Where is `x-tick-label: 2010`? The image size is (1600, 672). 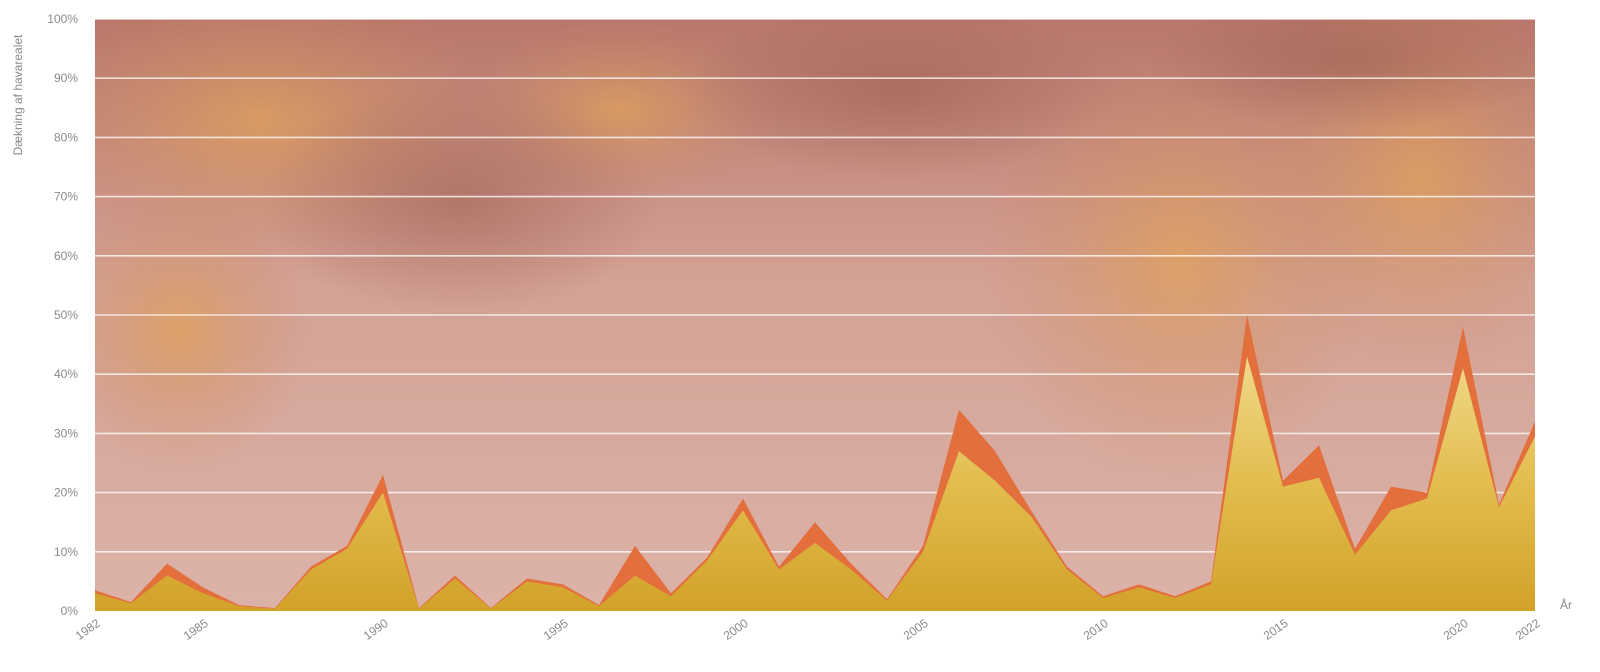
x-tick-label: 2010 is located at coordinates (1096, 629).